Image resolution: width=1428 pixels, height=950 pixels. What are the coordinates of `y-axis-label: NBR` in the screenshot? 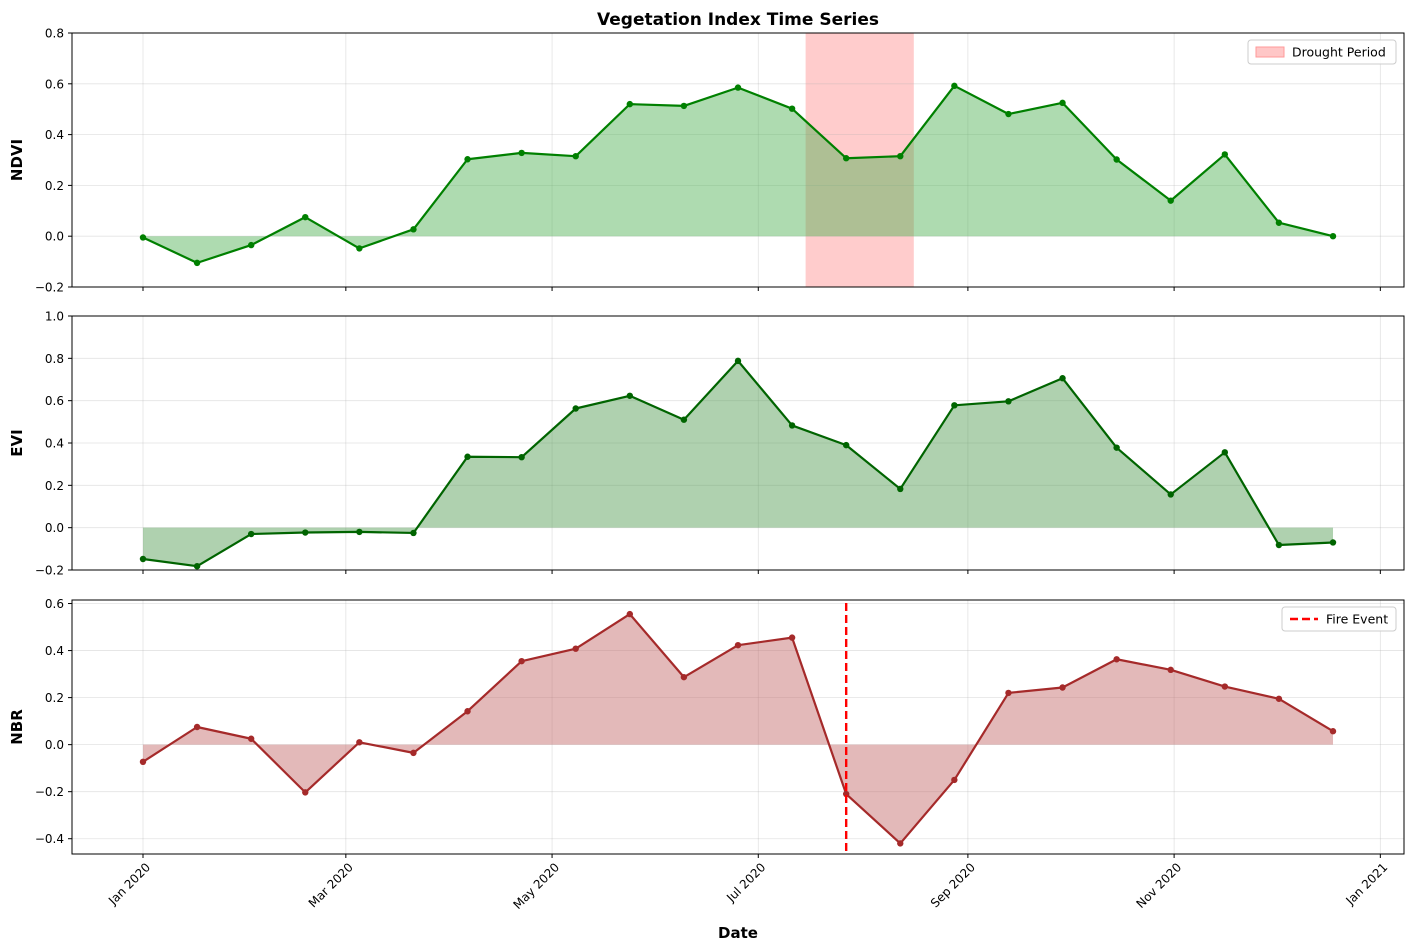 It's located at (17, 727).